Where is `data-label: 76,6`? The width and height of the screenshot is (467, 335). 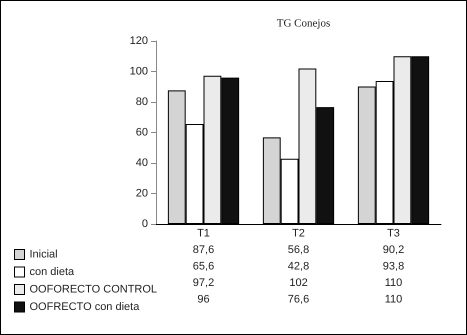 data-label: 76,6 is located at coordinates (299, 300).